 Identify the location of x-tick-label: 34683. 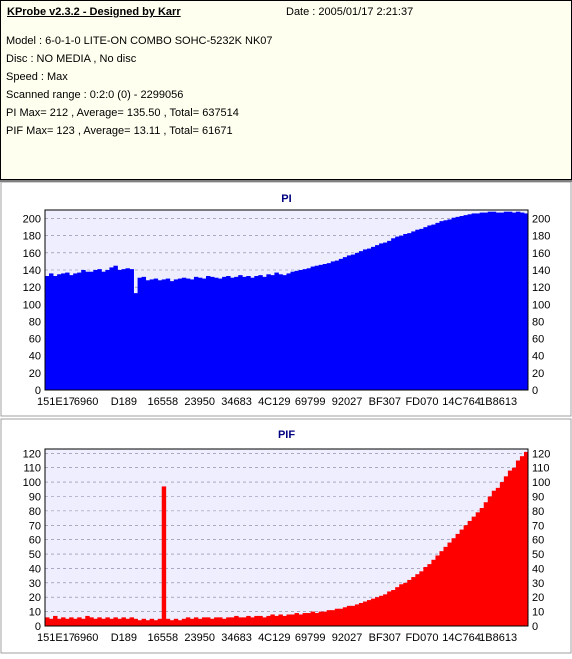
(236, 638).